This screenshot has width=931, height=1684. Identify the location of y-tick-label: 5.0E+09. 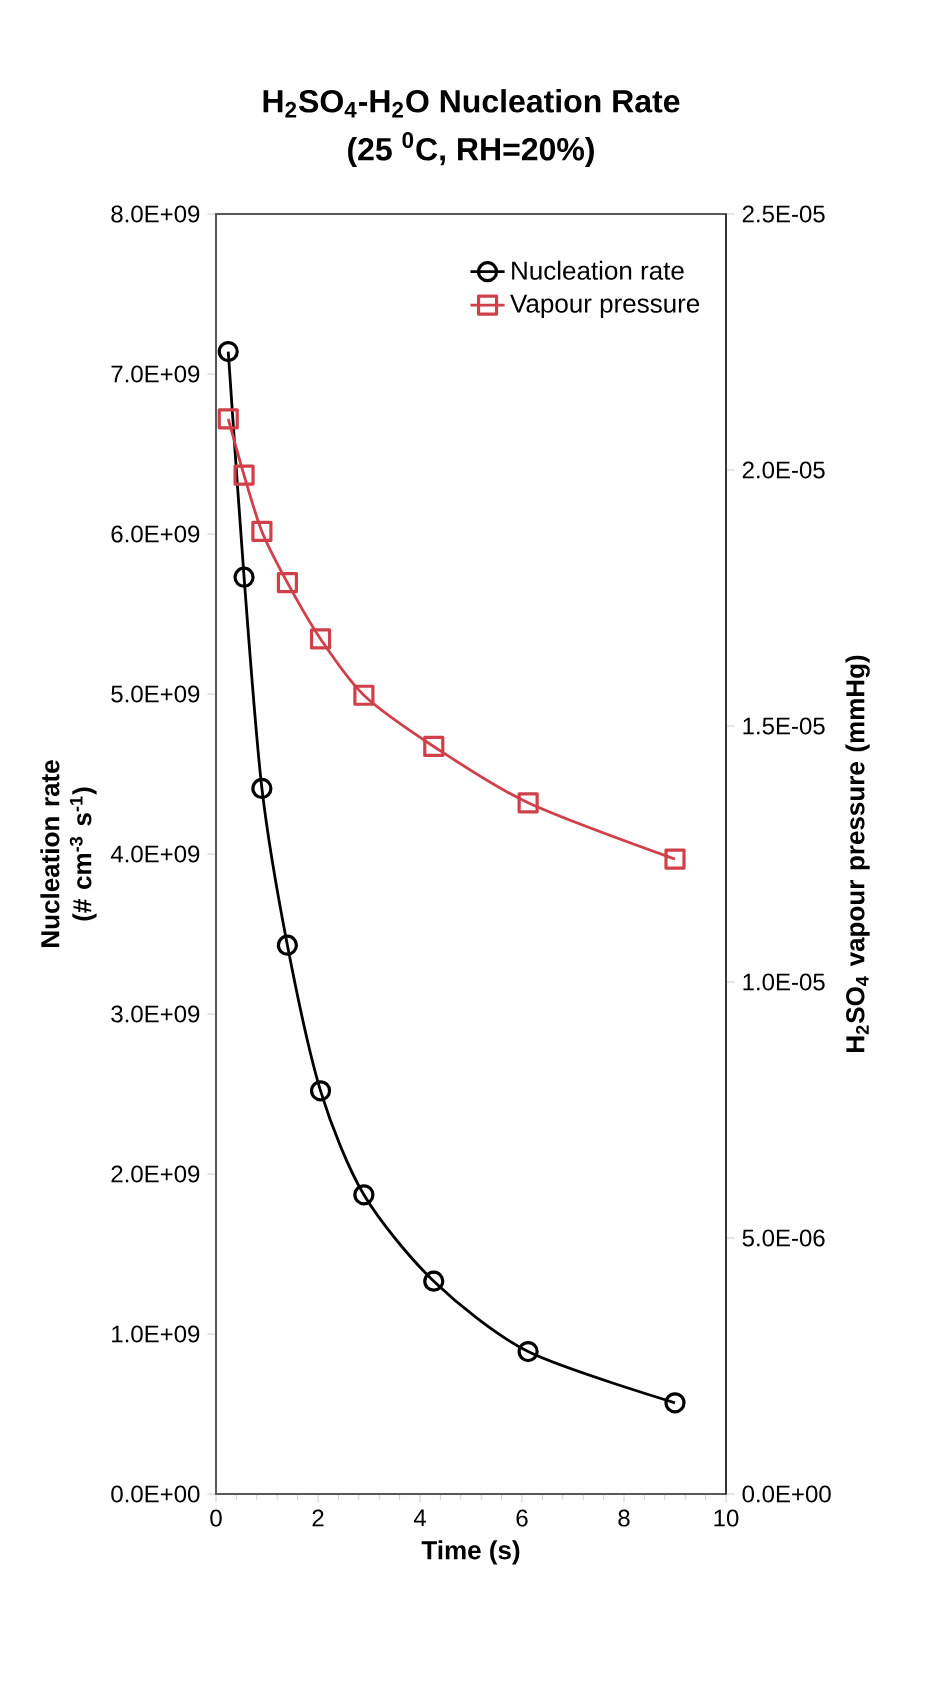
(155, 694).